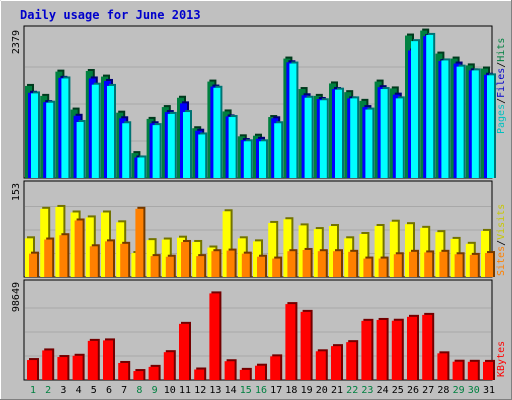 This screenshot has height=400, width=512. What do you see at coordinates (367, 390) in the screenshot?
I see `x-tick-label: 23` at bounding box center [367, 390].